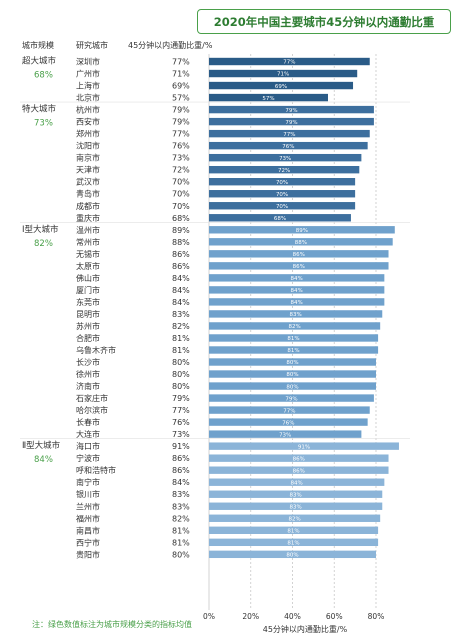 The width and height of the screenshot is (465, 637). Describe the element at coordinates (39, 61) in the screenshot. I see `tier-name: 超大城市` at that location.